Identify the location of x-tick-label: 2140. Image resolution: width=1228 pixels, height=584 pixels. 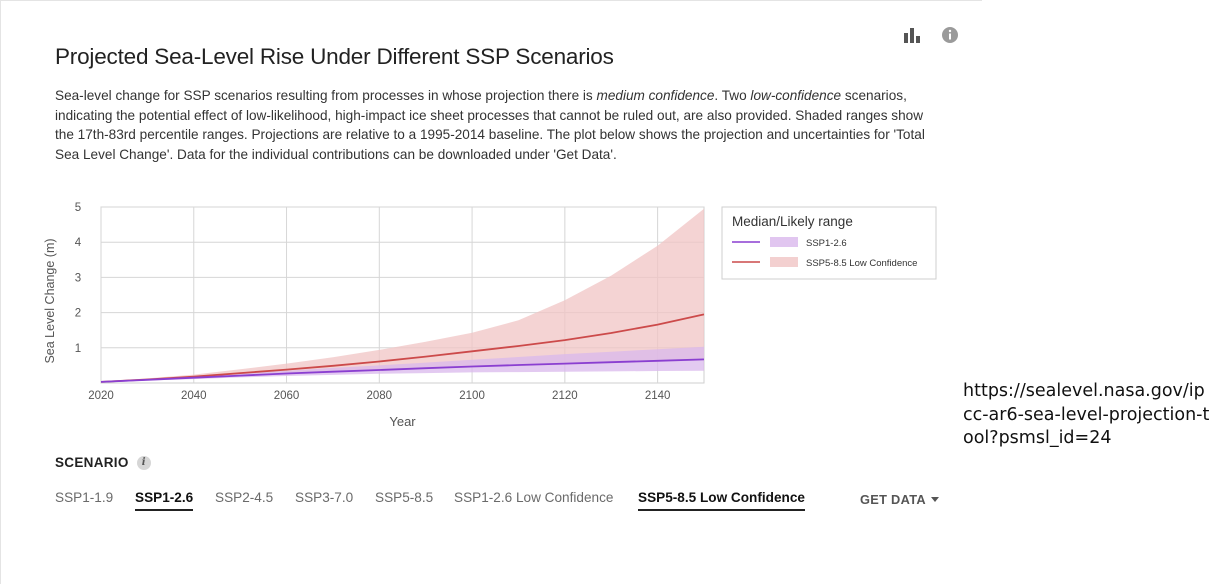
(658, 396).